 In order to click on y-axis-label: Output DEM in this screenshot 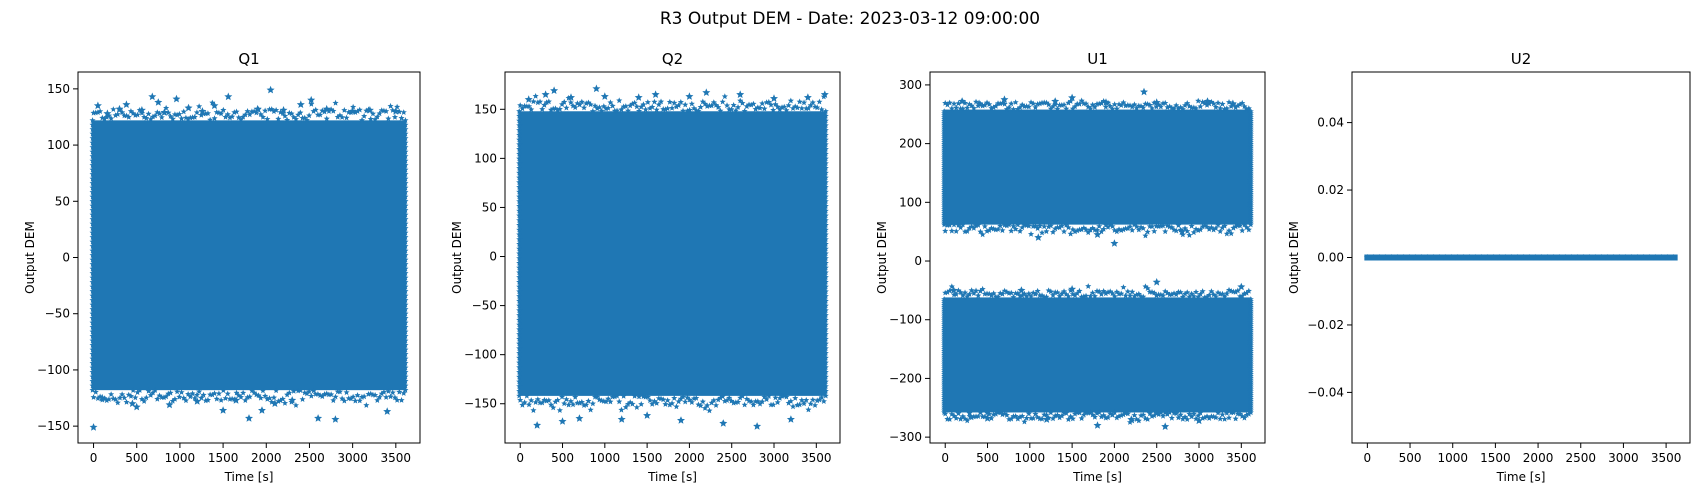, I will do `click(457, 257)`.